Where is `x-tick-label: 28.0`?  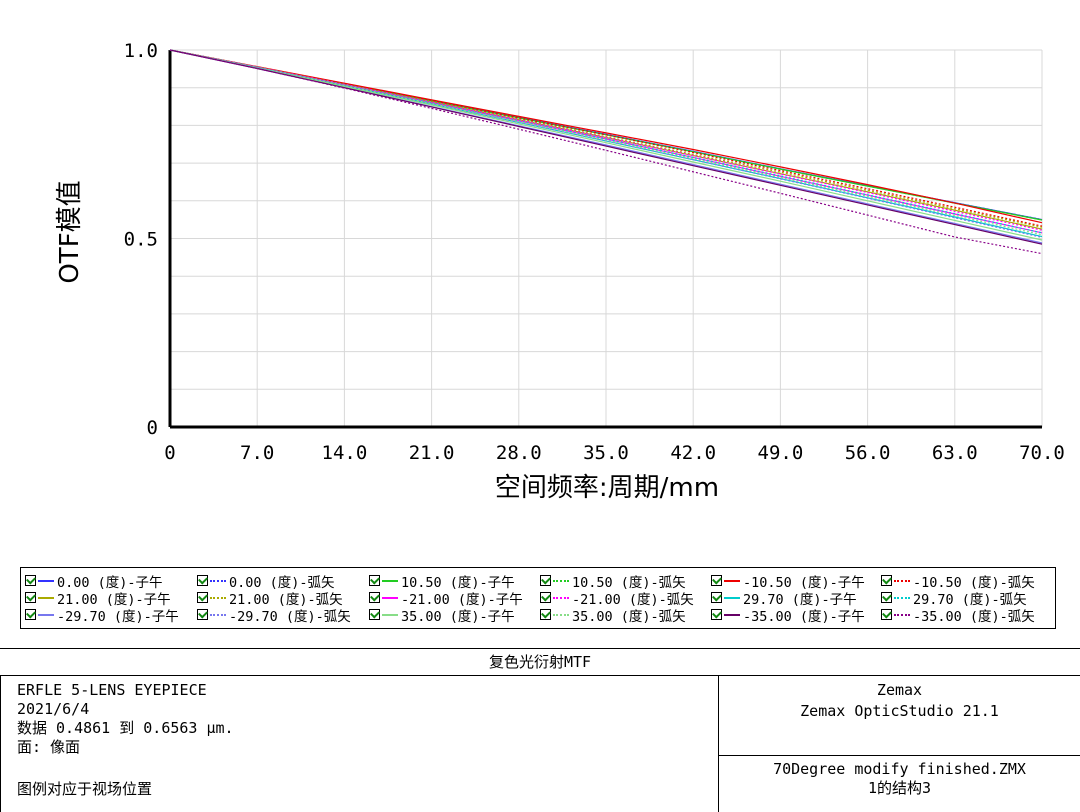 x-tick-label: 28.0 is located at coordinates (519, 453).